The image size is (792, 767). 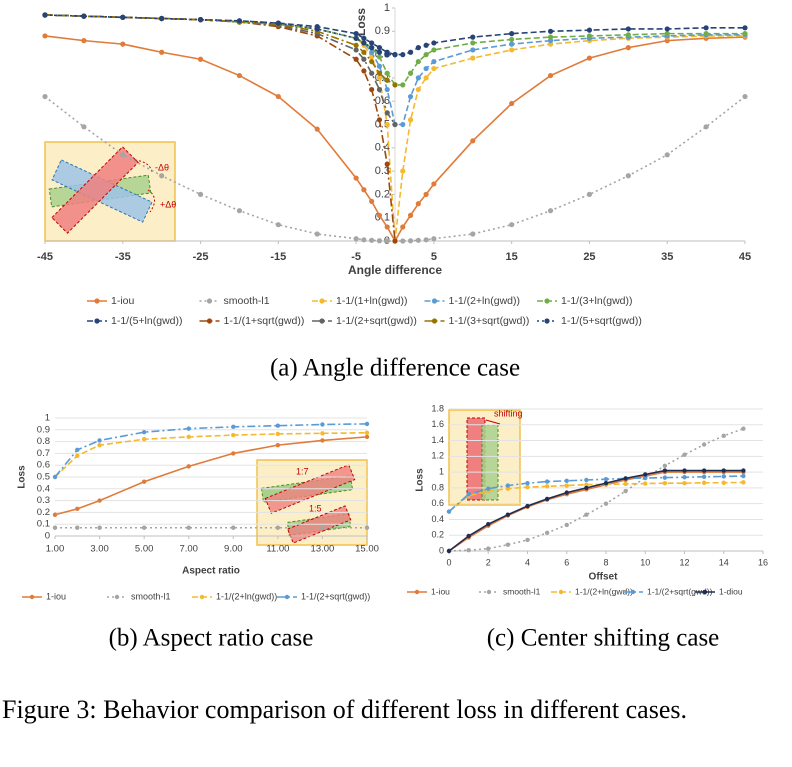 What do you see at coordinates (745, 257) in the screenshot?
I see `x-tick-label: 45` at bounding box center [745, 257].